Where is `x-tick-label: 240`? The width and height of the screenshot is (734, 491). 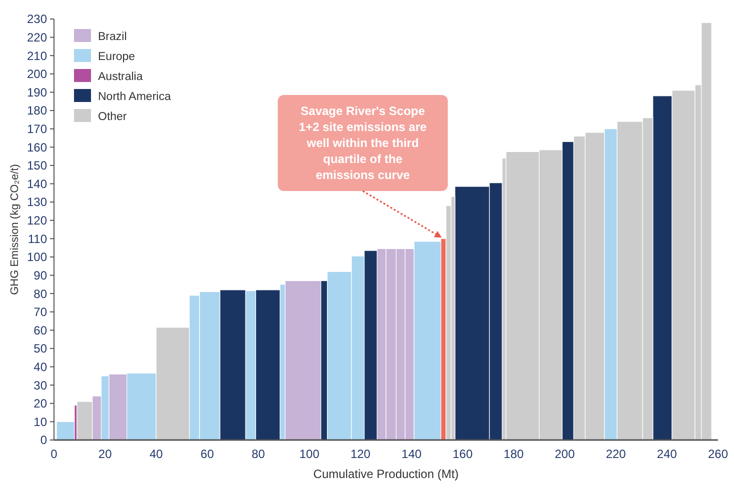
x-tick-label: 240 is located at coordinates (667, 454).